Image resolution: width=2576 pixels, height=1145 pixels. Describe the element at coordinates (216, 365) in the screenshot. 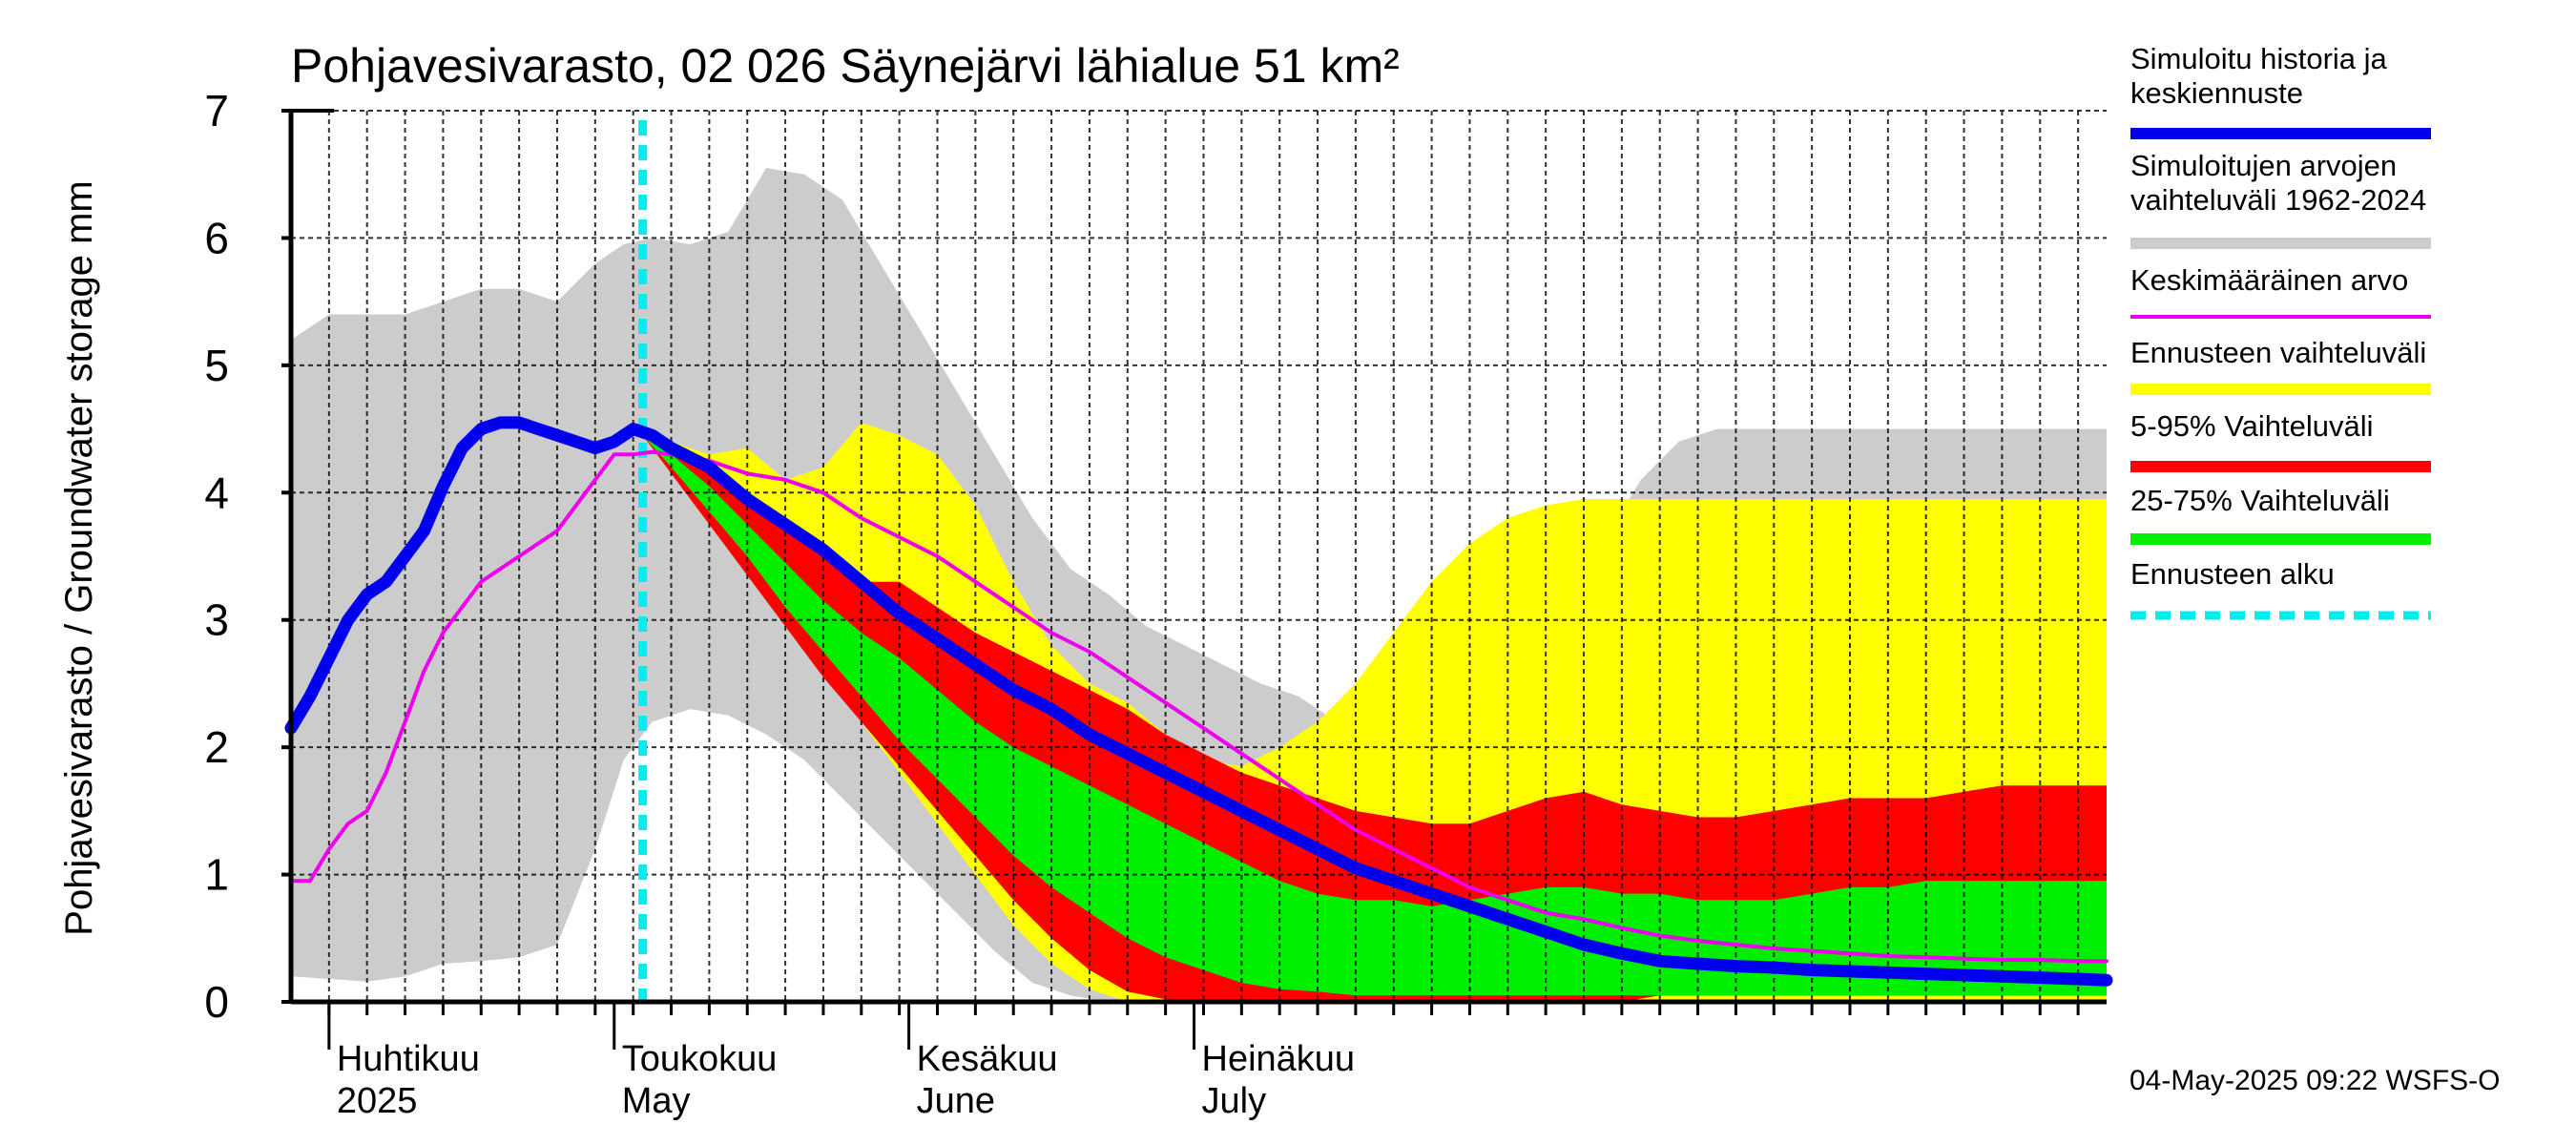

I see `y-tick-label-5: 5` at that location.